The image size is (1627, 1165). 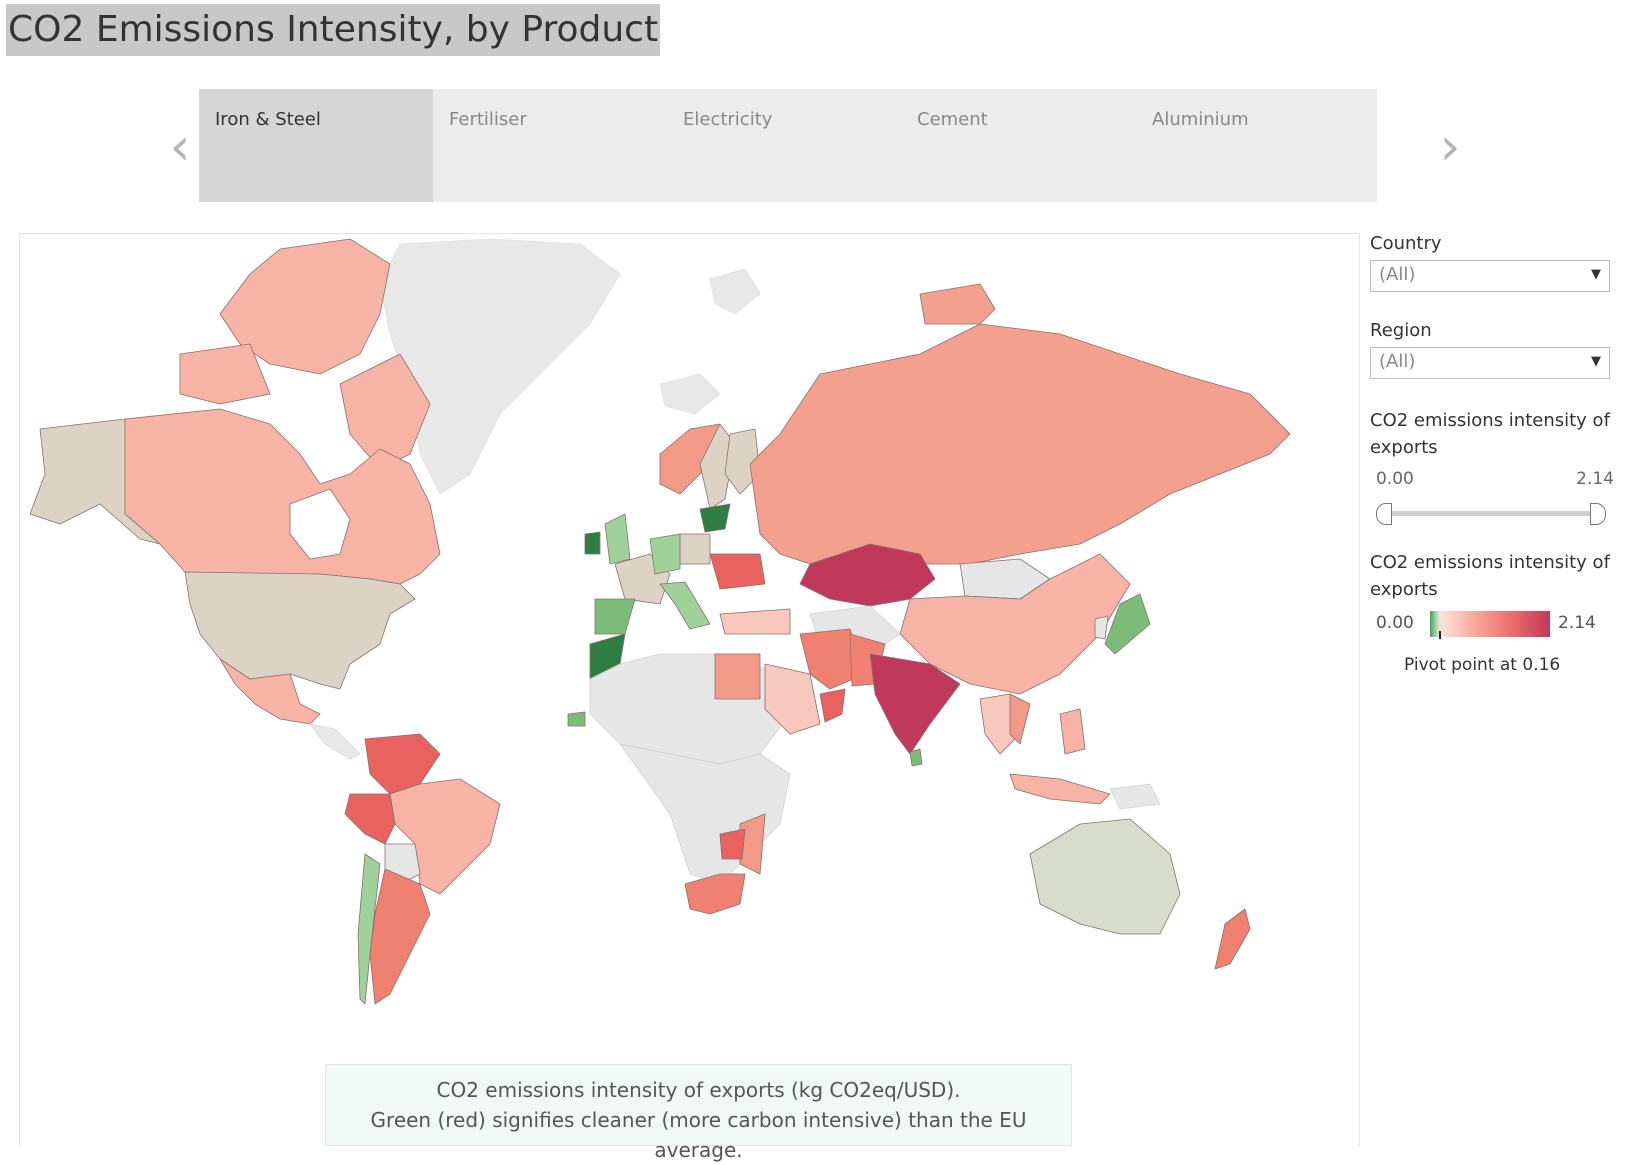 What do you see at coordinates (576, 719) in the screenshot?
I see `senegal` at bounding box center [576, 719].